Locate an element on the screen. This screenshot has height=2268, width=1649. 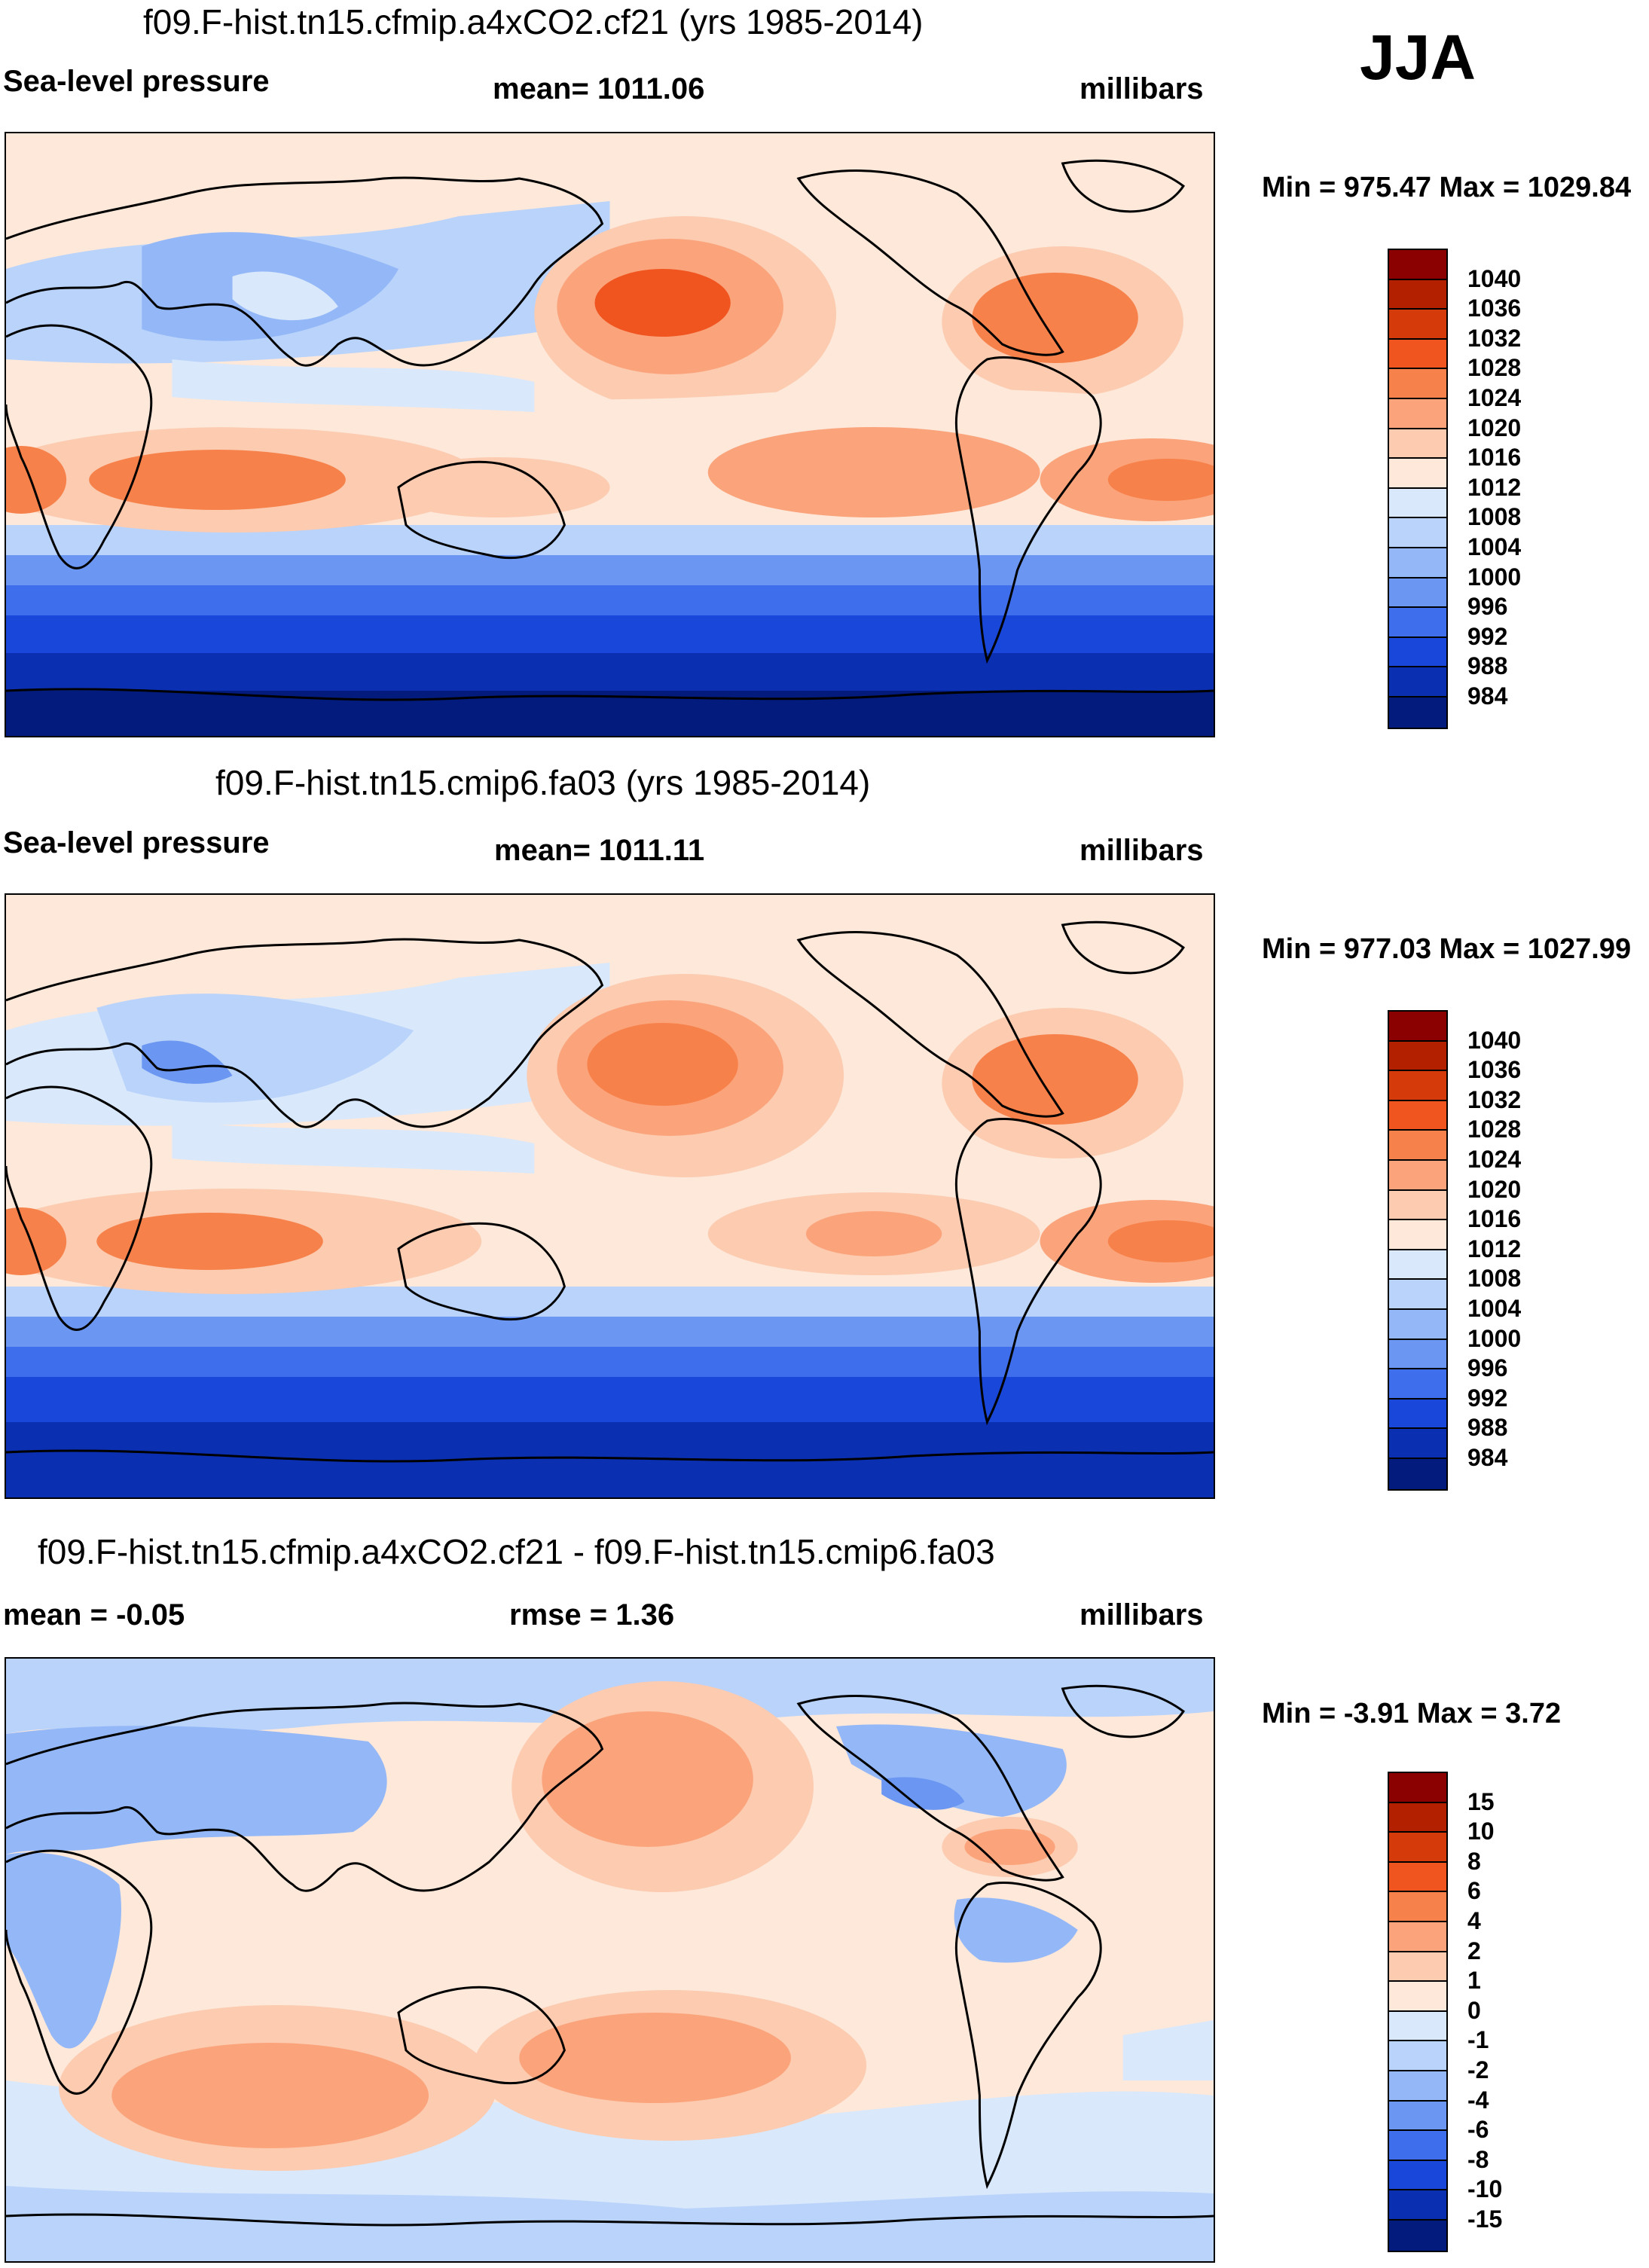
colorbar-level-label: -8 is located at coordinates (1478, 2159).